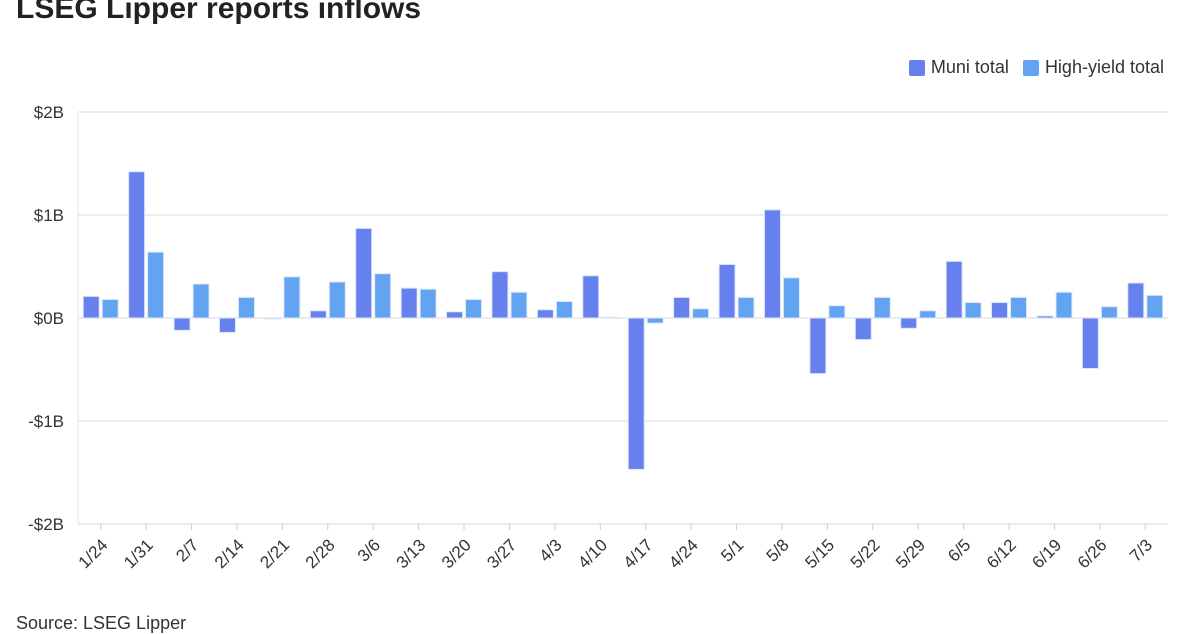  I want to click on legend-item-muni: Muni total, so click(958, 67).